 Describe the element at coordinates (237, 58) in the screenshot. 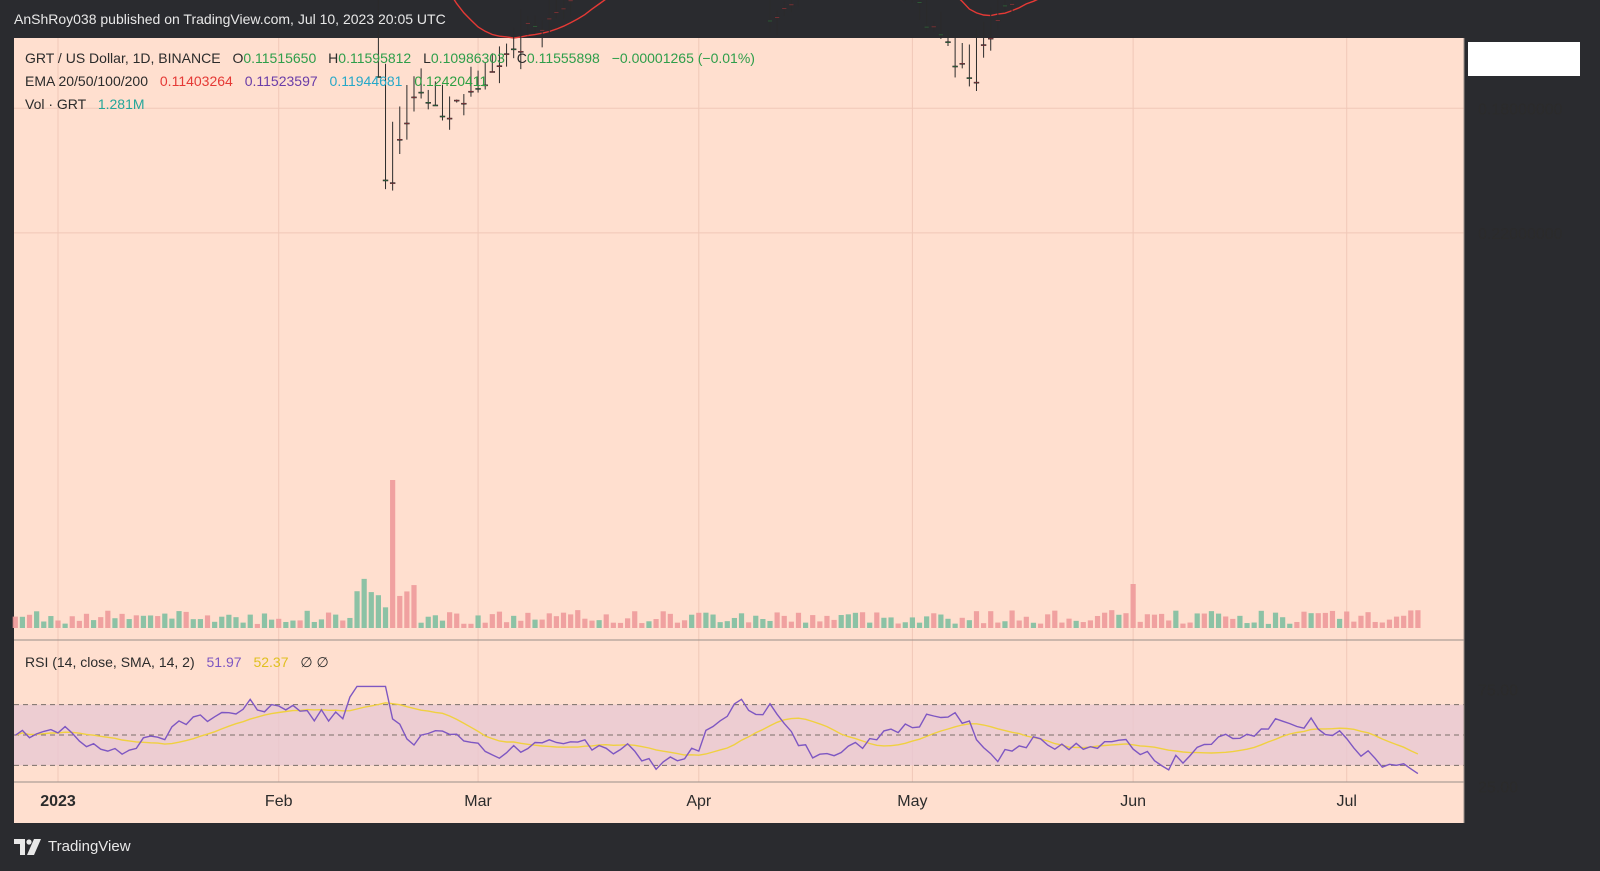

I see `open-label: O` at that location.